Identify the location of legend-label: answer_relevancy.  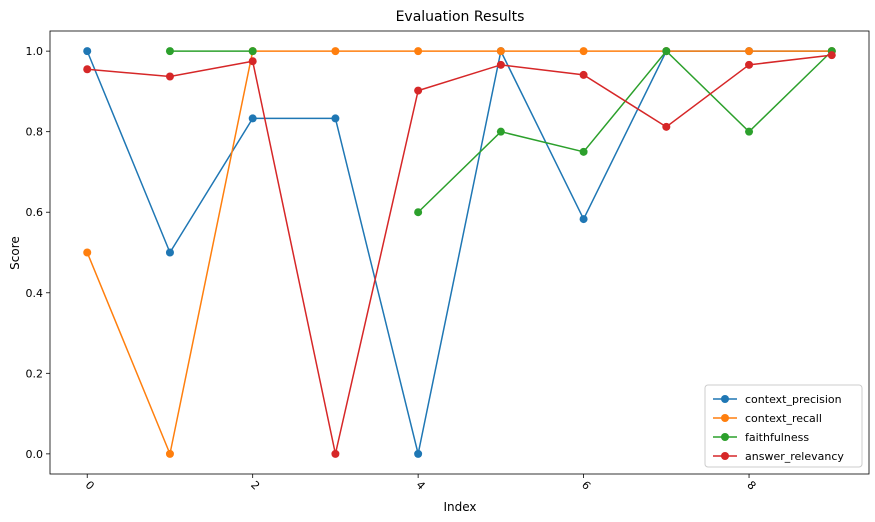
(794, 456).